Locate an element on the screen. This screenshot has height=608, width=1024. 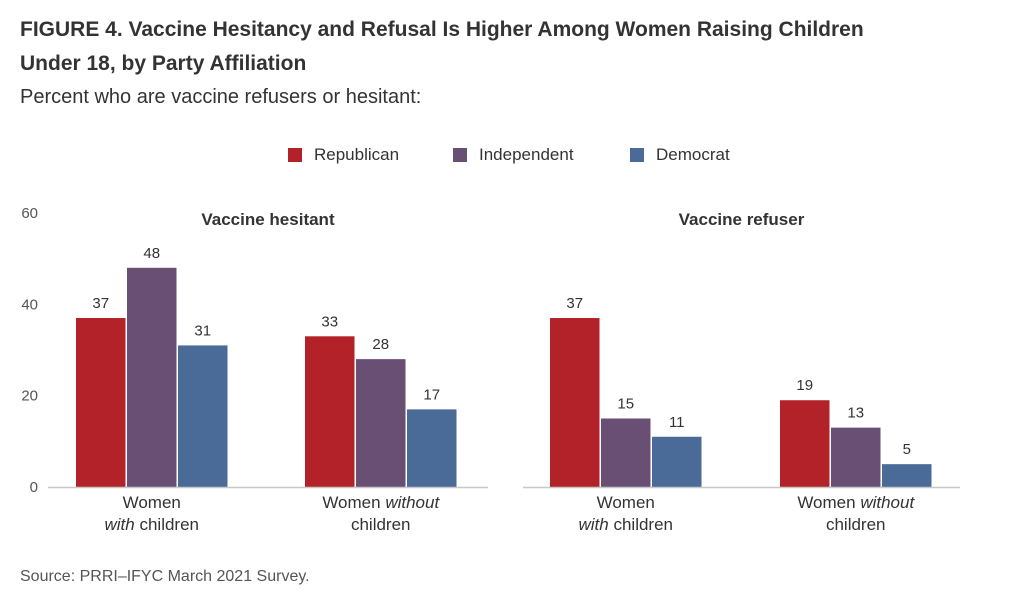
legend-swatch-independent is located at coordinates (460, 155).